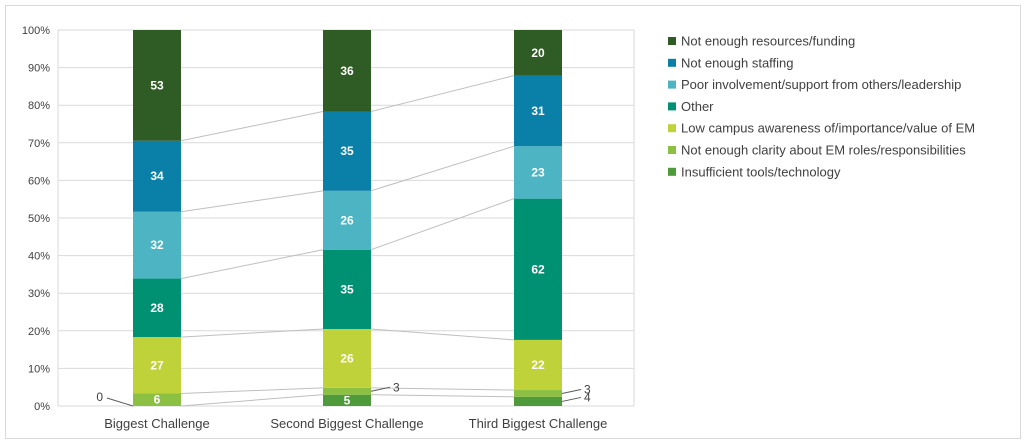  I want to click on legend-label: Insufficient tools/technology, so click(761, 171).